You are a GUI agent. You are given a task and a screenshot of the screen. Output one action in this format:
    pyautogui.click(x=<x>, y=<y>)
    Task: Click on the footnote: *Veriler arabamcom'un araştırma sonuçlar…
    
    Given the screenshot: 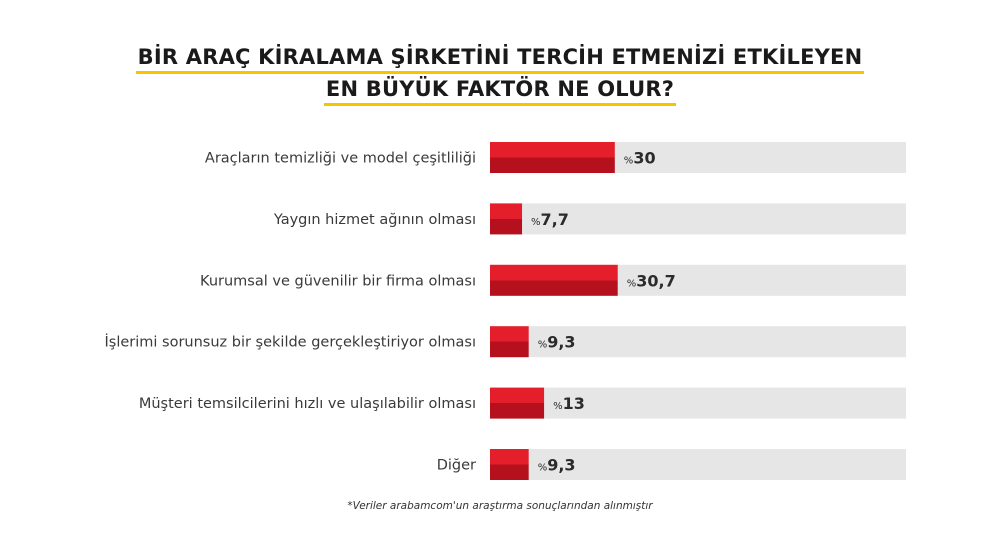 What is the action you would take?
    pyautogui.click(x=500, y=506)
    